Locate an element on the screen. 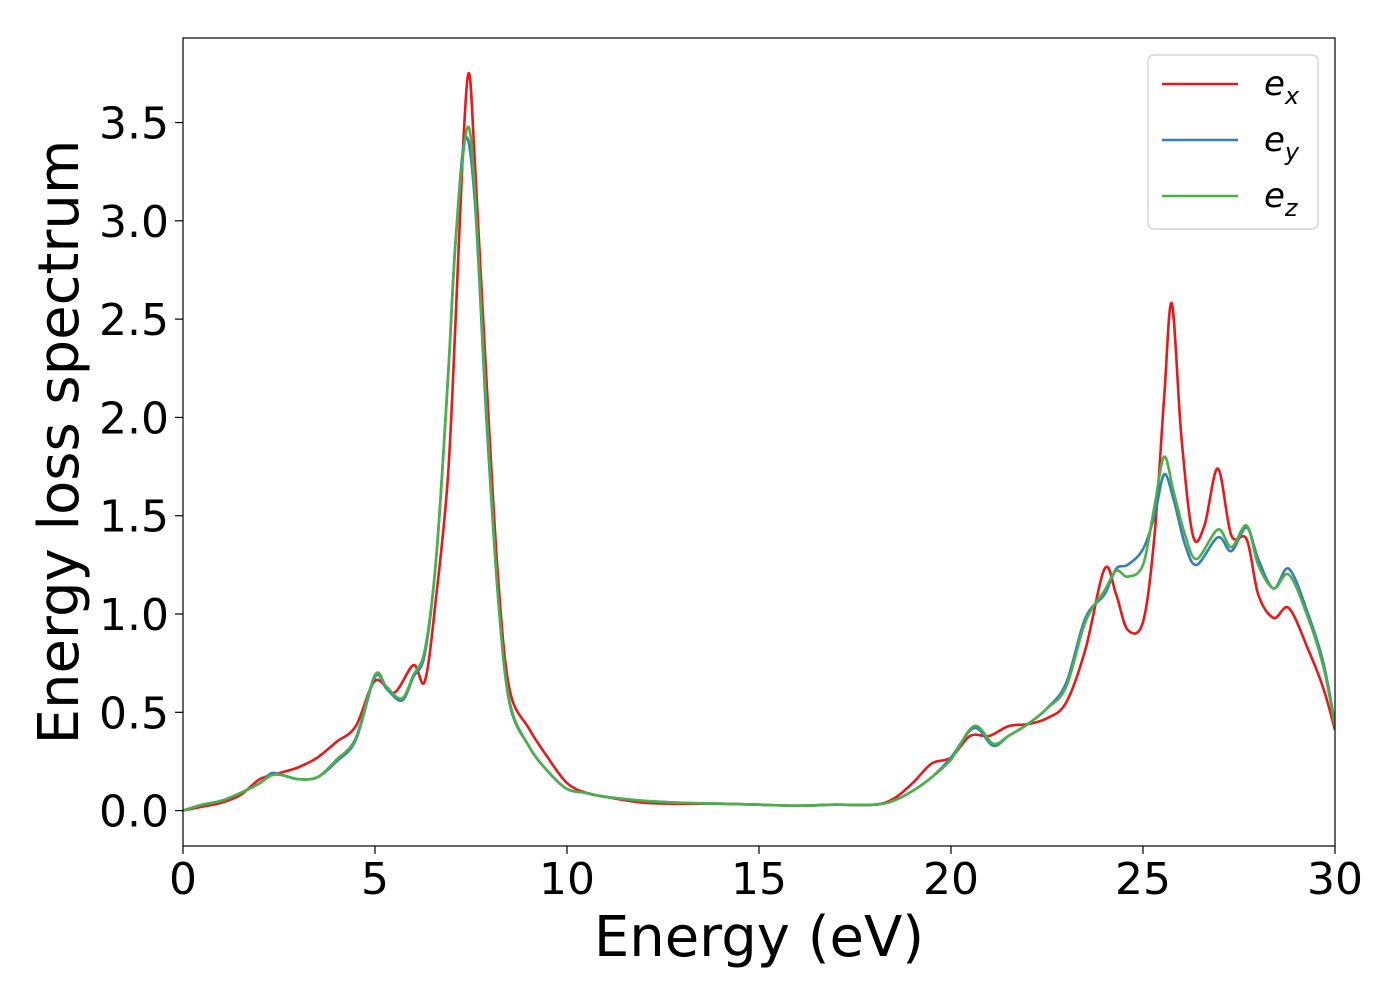  x-axis-title: Energy (eV) is located at coordinates (759, 937).